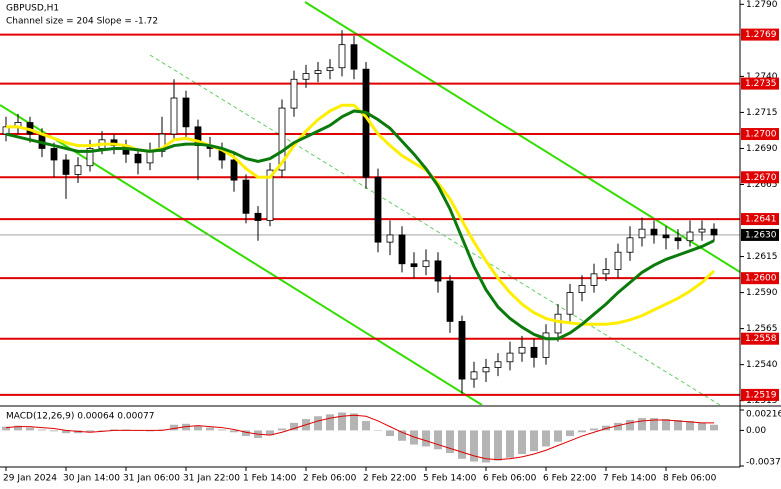 The image size is (781, 489). I want to click on level-label: 1.2769, so click(761, 35).